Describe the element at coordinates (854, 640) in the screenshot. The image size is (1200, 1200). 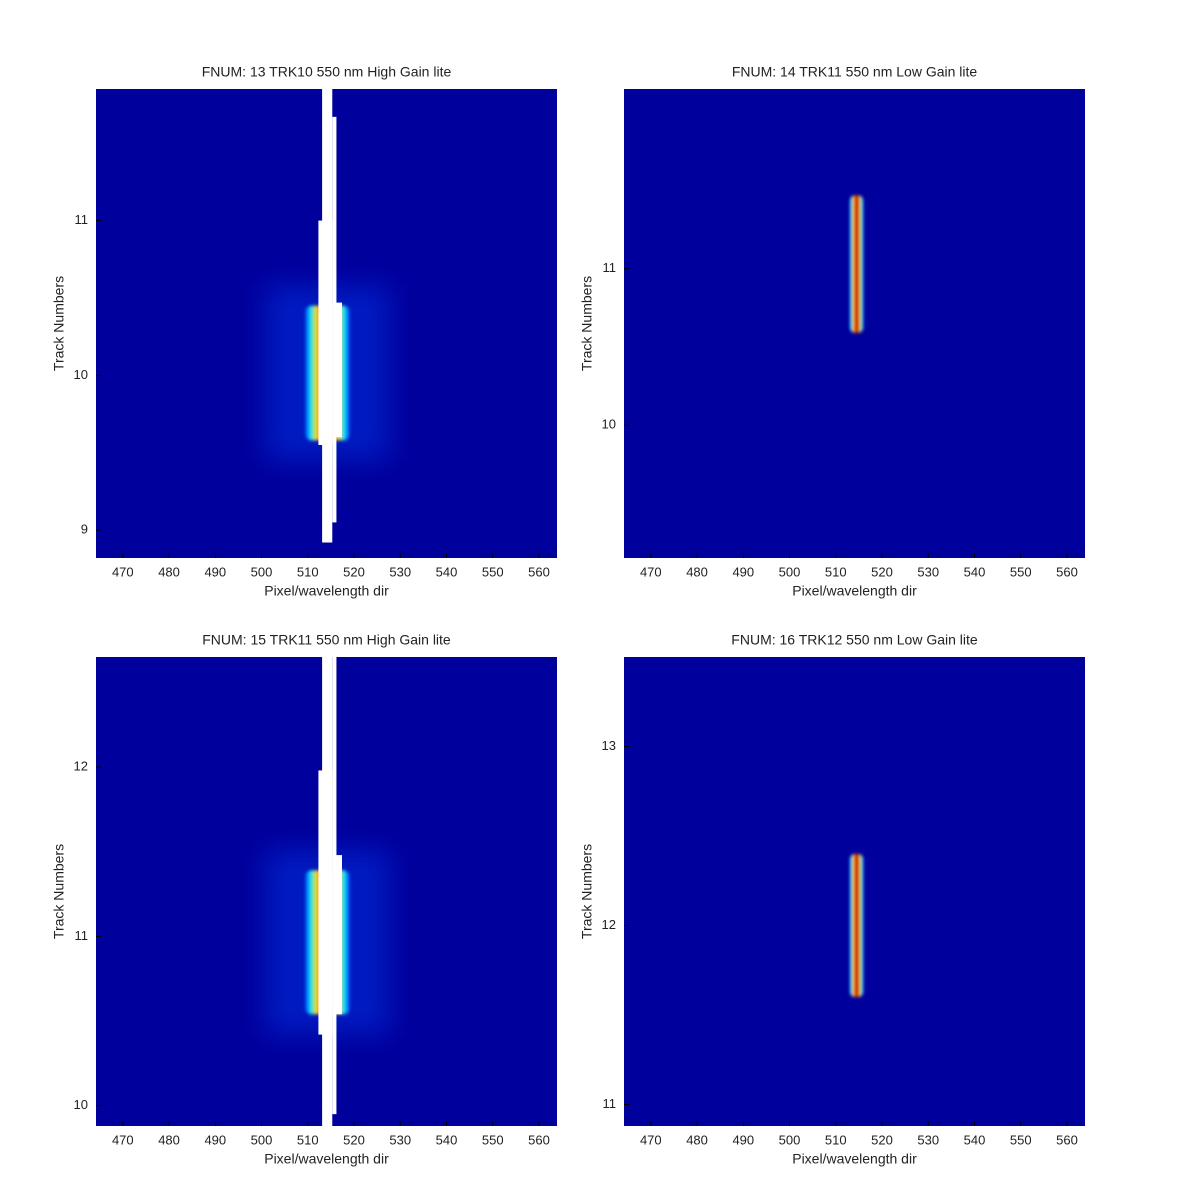
I see `chart-title: FNUM: 16 TRK12 550 nm Low Gain lite` at that location.